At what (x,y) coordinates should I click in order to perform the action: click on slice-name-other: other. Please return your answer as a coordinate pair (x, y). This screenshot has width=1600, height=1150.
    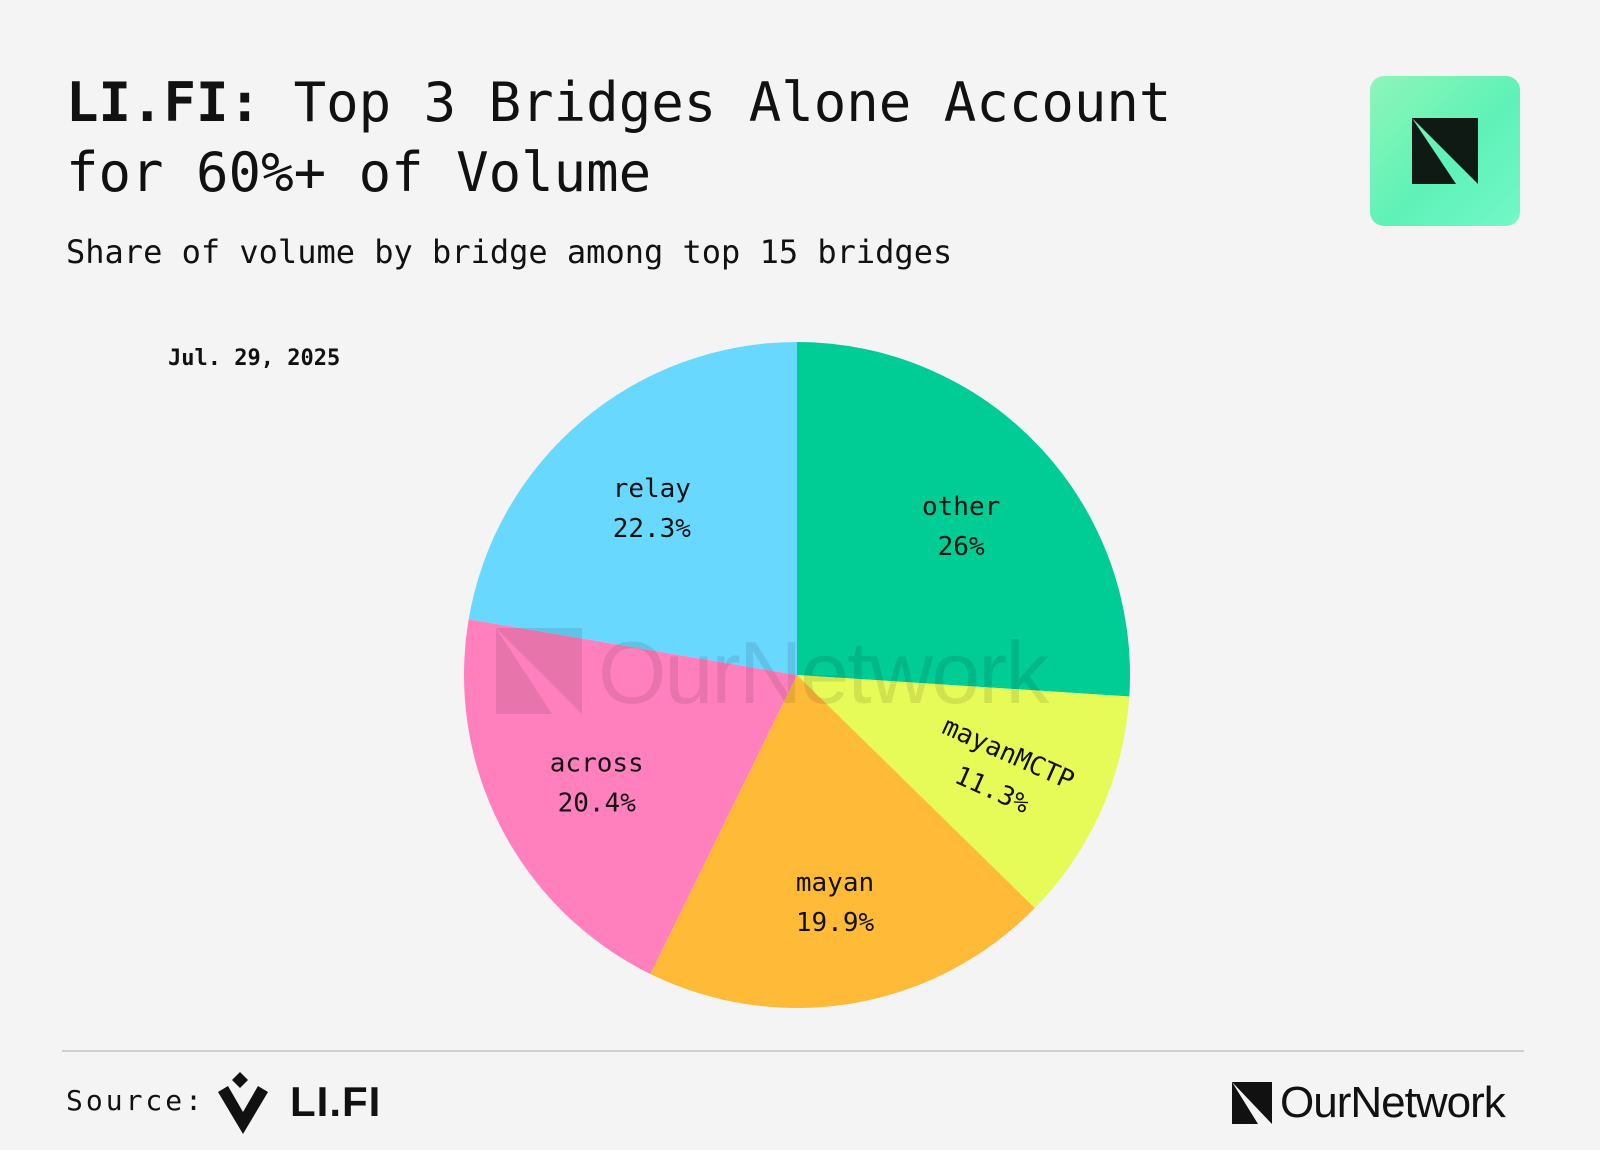
    Looking at the image, I should click on (961, 507).